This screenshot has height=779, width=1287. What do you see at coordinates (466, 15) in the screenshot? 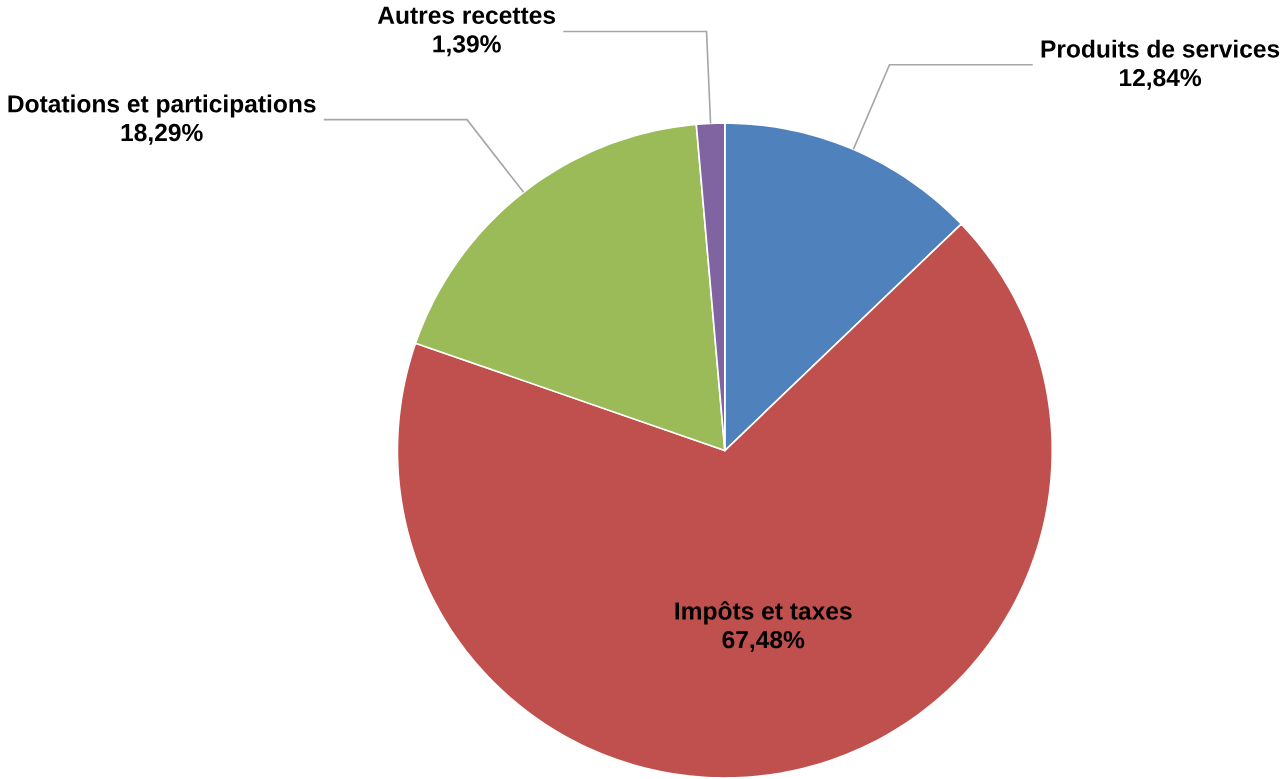
I see `slice-label: Autres recettes` at bounding box center [466, 15].